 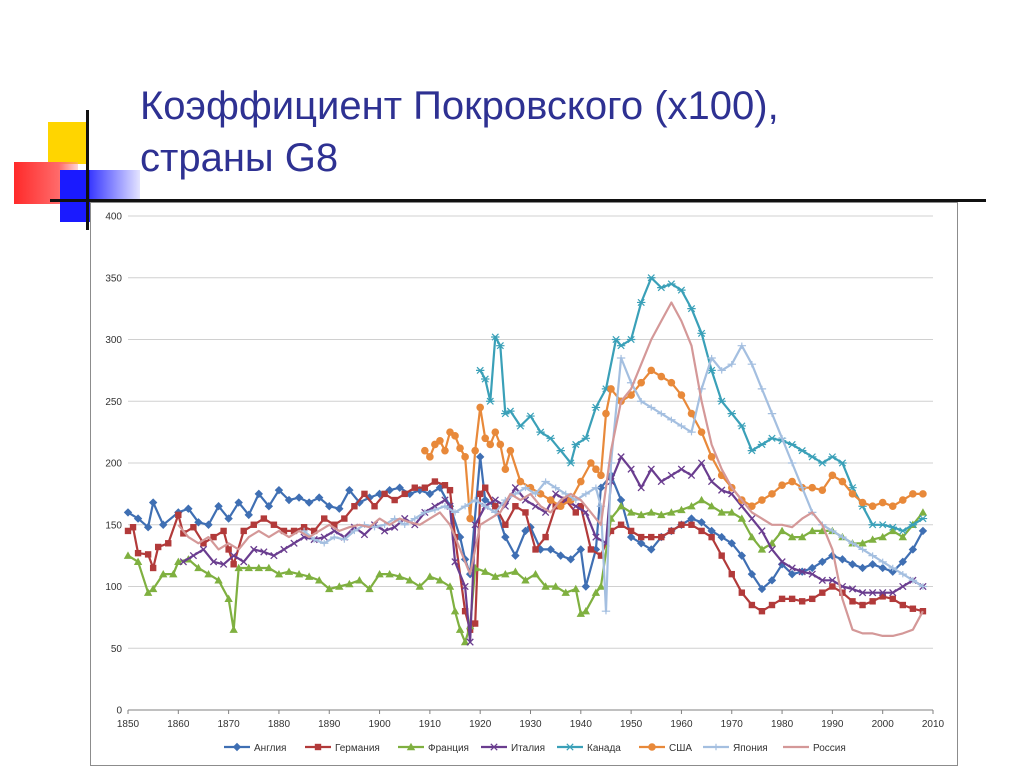 What do you see at coordinates (237, 747) in the screenshot?
I see `legend-item-1-marker` at bounding box center [237, 747].